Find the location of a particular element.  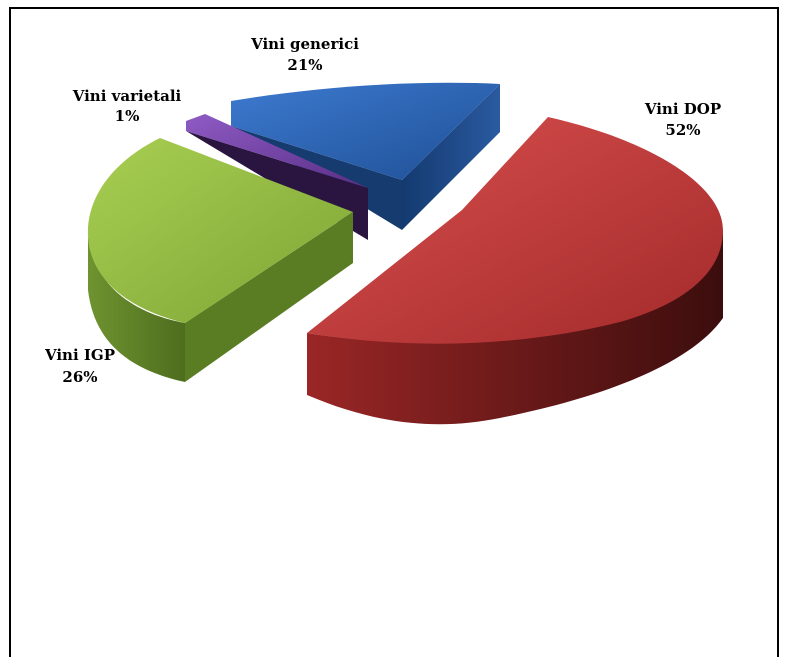

label-vini-generici-name: Vini generici is located at coordinates (304, 44).